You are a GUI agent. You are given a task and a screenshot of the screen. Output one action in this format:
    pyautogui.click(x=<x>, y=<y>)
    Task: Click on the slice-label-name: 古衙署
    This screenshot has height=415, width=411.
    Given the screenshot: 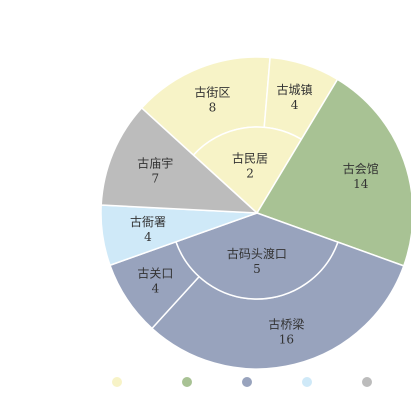 What is the action you would take?
    pyautogui.click(x=148, y=221)
    